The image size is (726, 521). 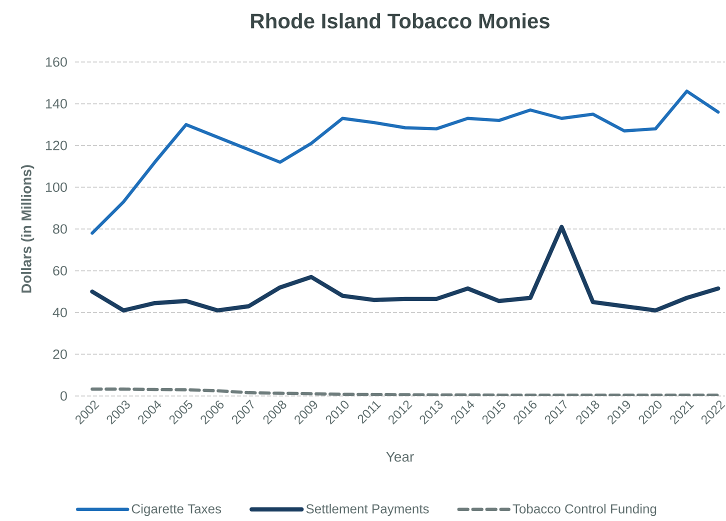 What do you see at coordinates (584, 510) in the screenshot?
I see `legend-label: Tobacco Control Funding` at bounding box center [584, 510].